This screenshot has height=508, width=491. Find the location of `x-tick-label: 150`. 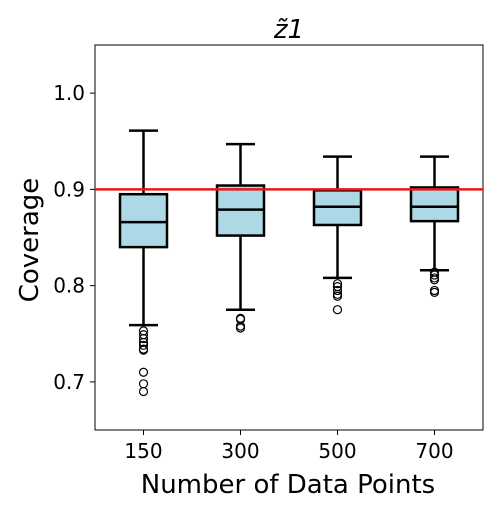

x-tick-label: 150 is located at coordinates (143, 451).